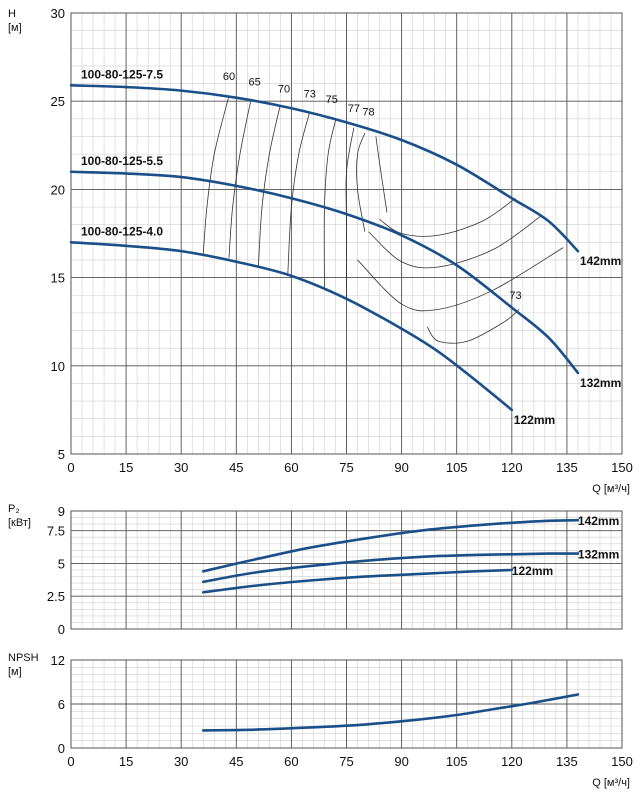 Image resolution: width=640 pixels, height=800 pixels. I want to click on head-x-tick-label: 60, so click(291, 467).